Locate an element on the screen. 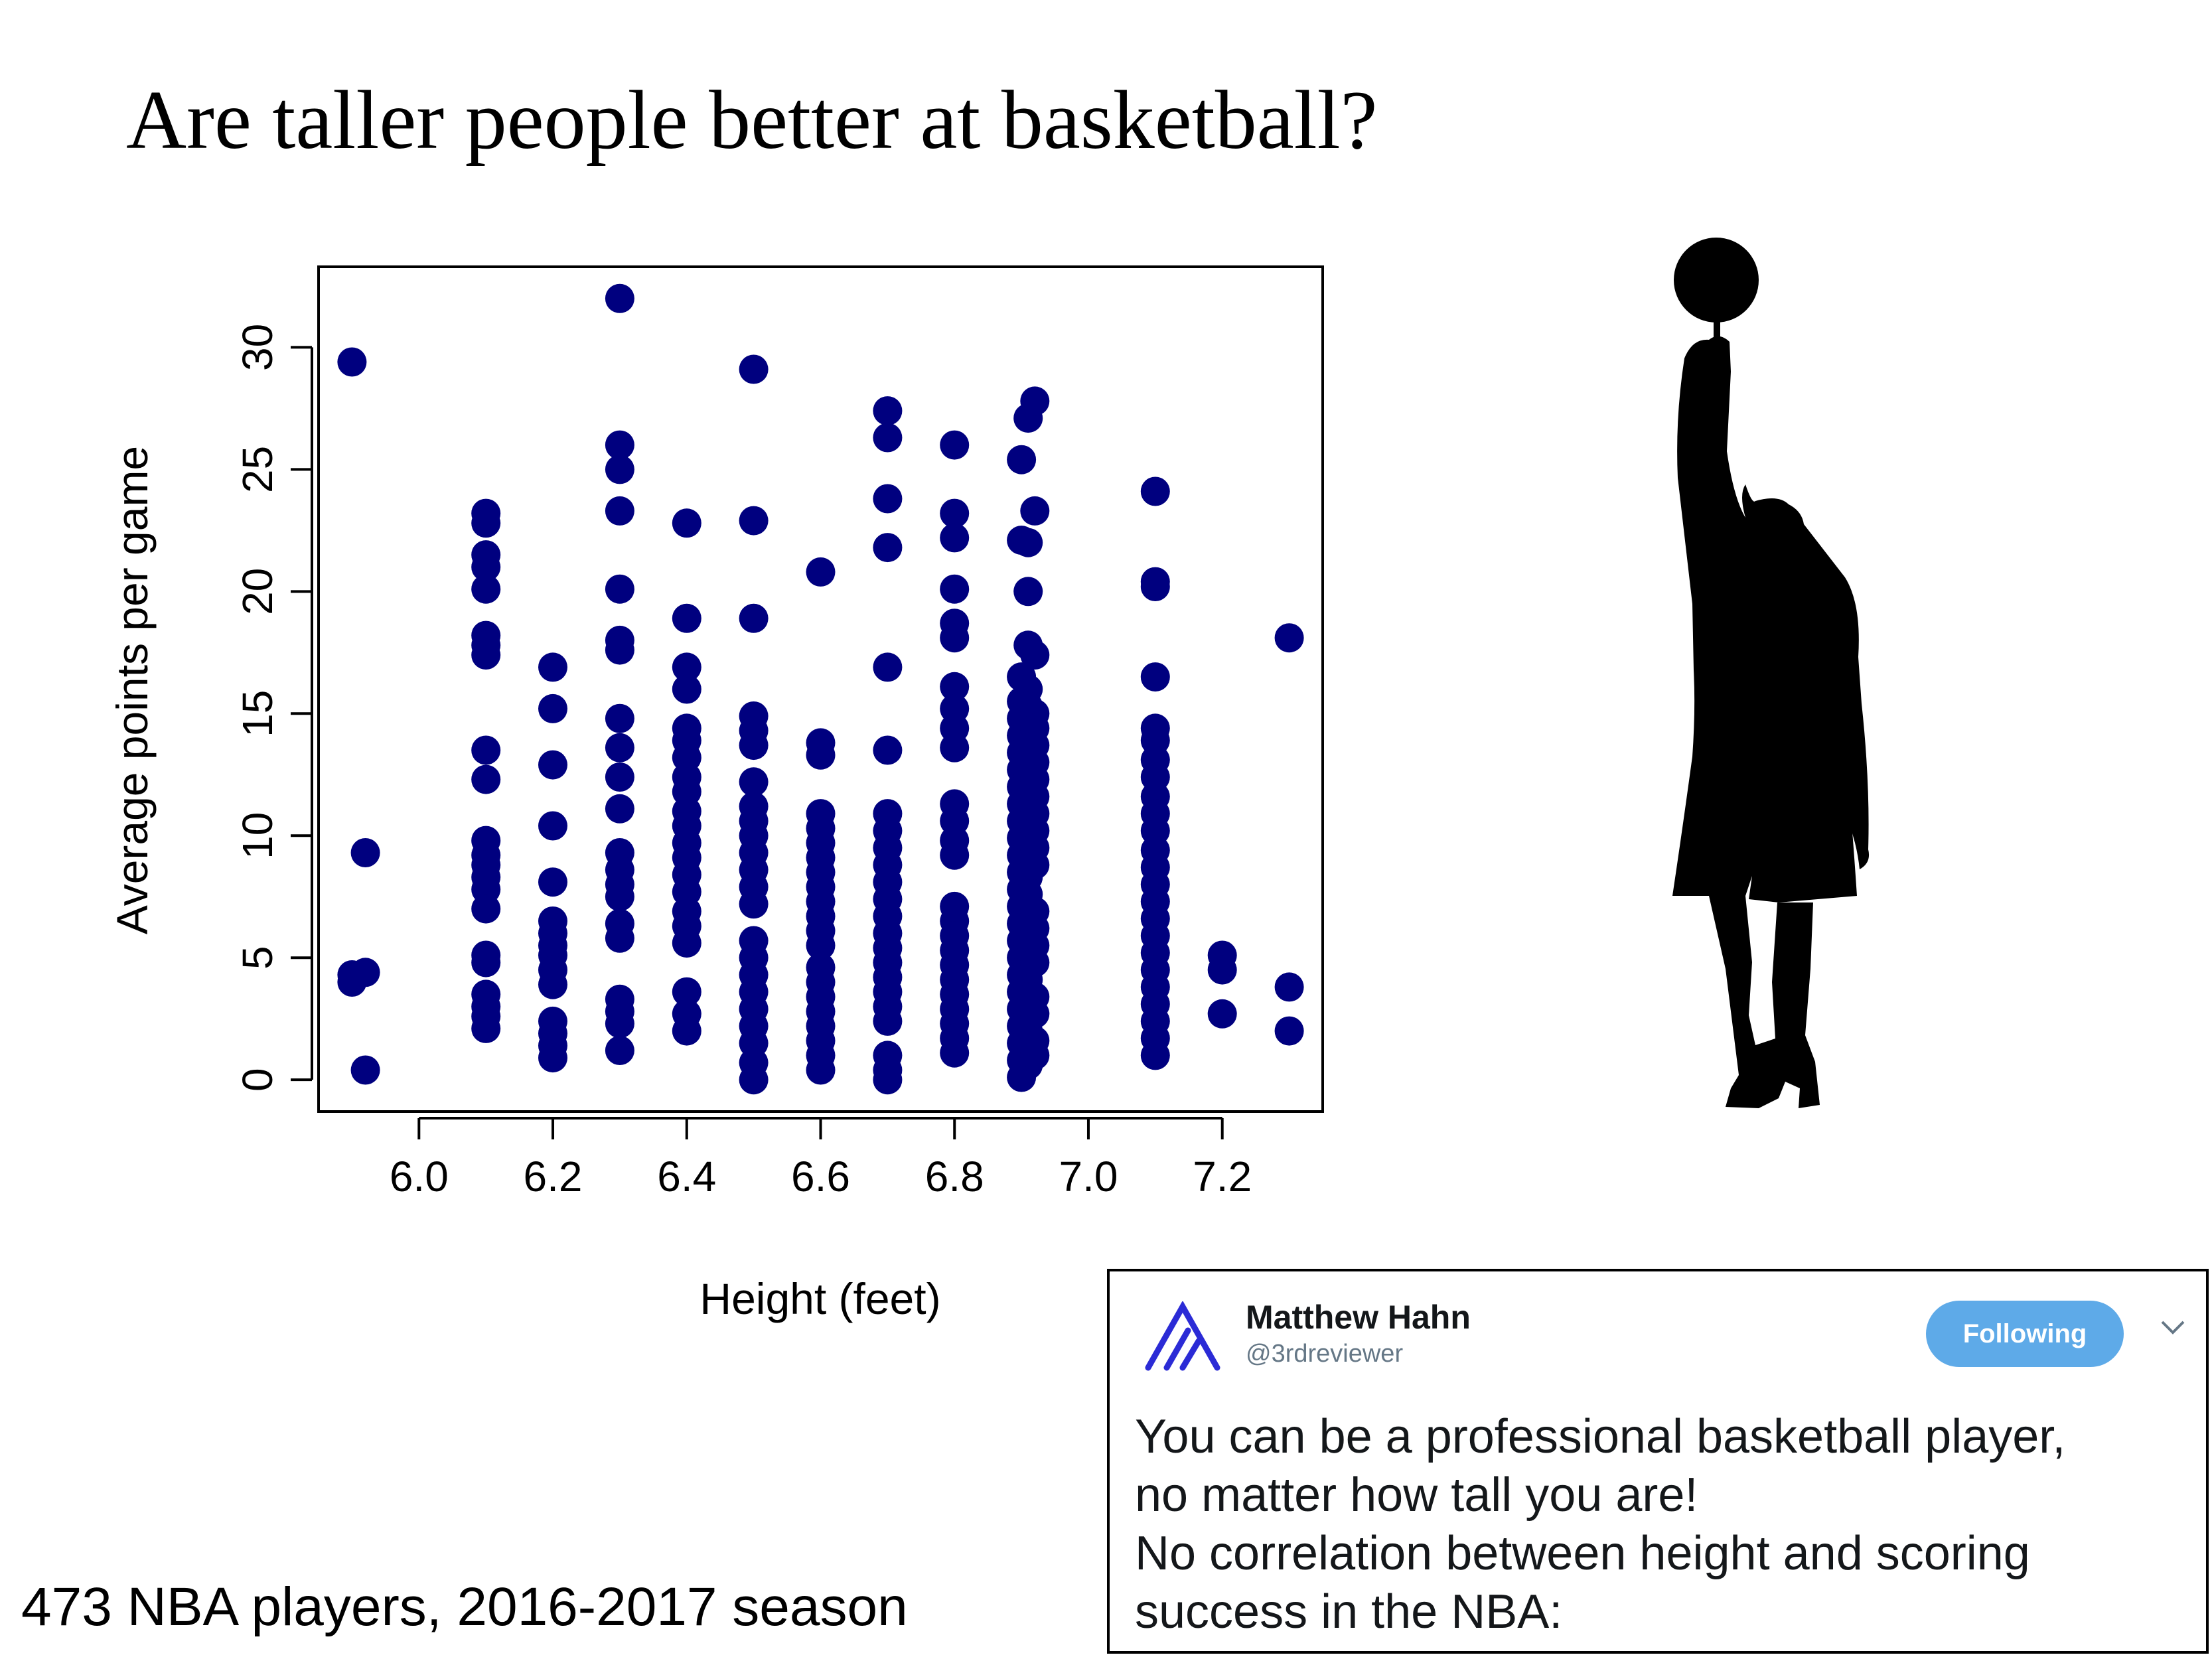 The image size is (2212, 1659). y-tick-label: 30 is located at coordinates (257, 347).